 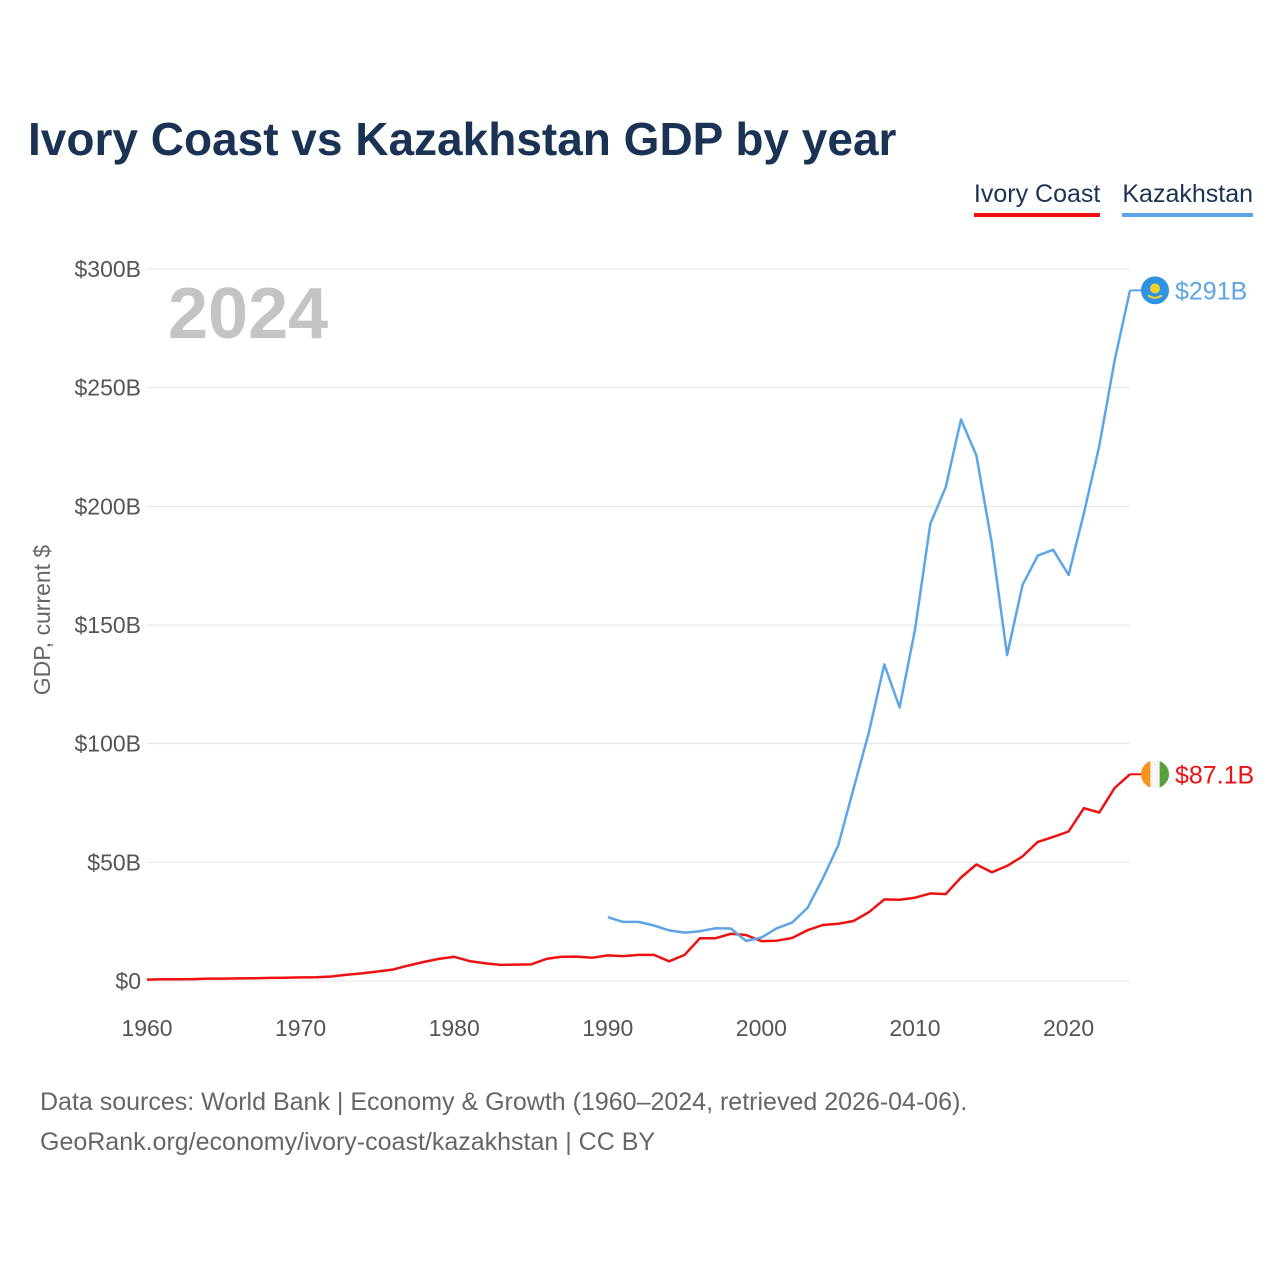 What do you see at coordinates (1211, 291) in the screenshot?
I see `end-label-kazakhstan: $291B` at bounding box center [1211, 291].